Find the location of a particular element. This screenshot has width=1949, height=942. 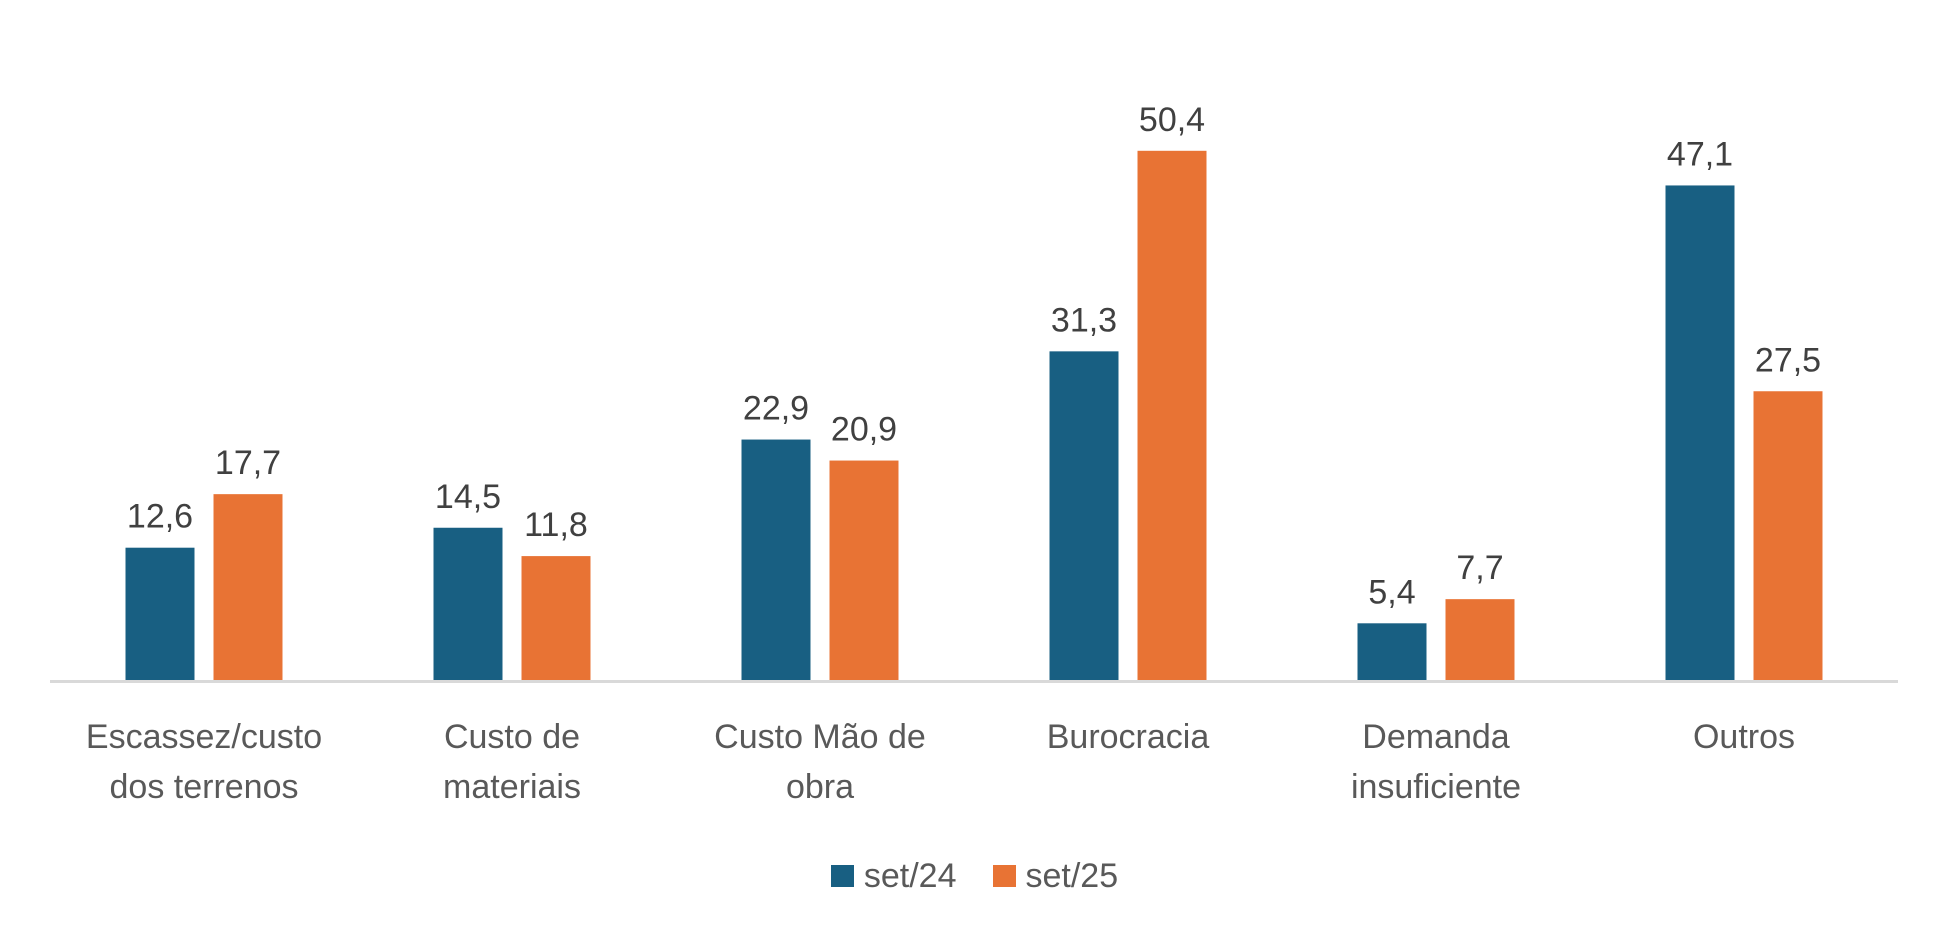

data-label-set25-0: 17,7 is located at coordinates (248, 463).